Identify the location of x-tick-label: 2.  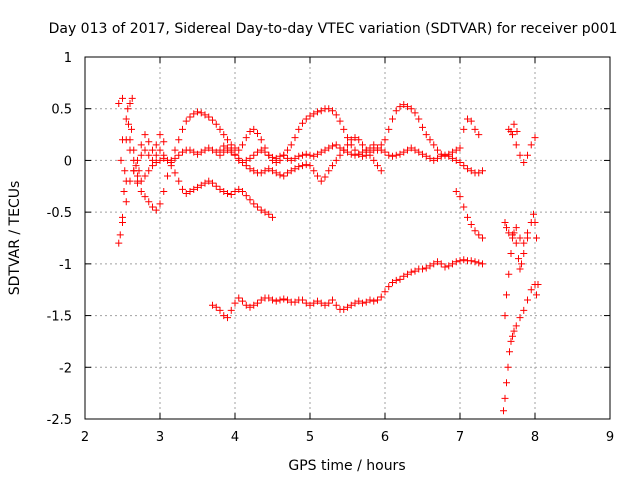
(85, 437).